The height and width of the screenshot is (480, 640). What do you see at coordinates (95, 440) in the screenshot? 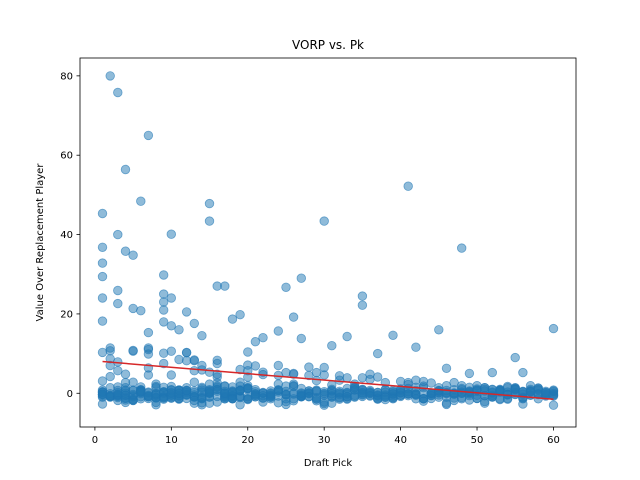
I see `x-tick-label: 0` at bounding box center [95, 440].